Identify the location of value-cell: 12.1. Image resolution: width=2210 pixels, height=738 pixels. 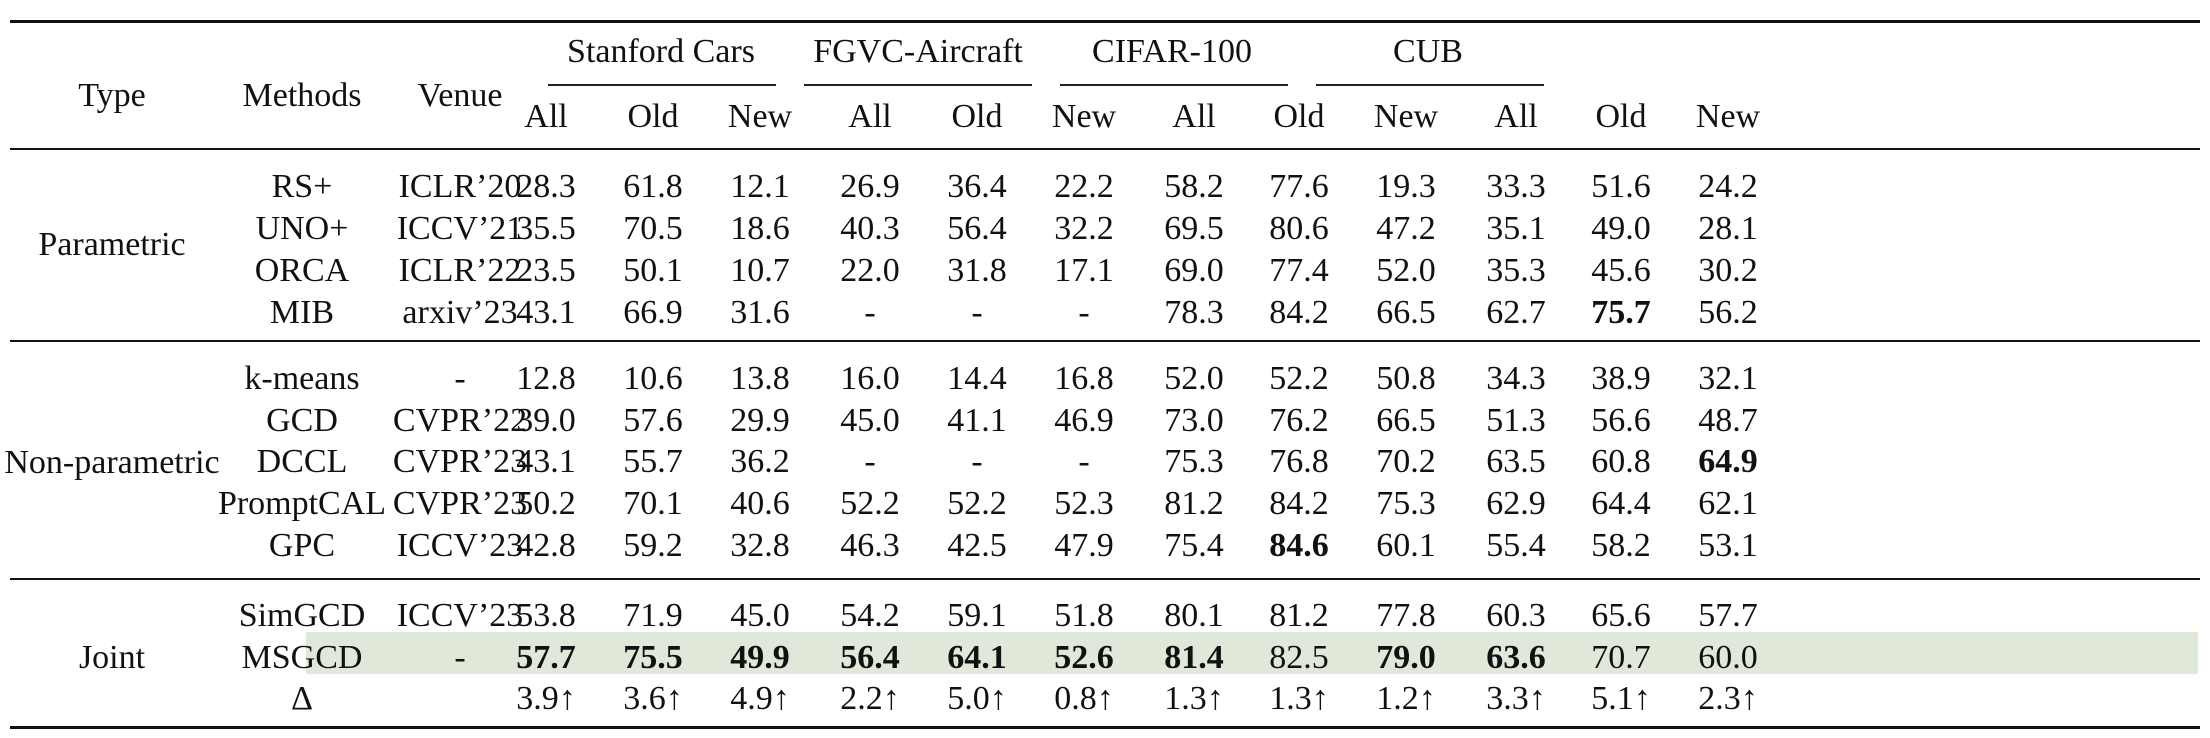
(760, 186).